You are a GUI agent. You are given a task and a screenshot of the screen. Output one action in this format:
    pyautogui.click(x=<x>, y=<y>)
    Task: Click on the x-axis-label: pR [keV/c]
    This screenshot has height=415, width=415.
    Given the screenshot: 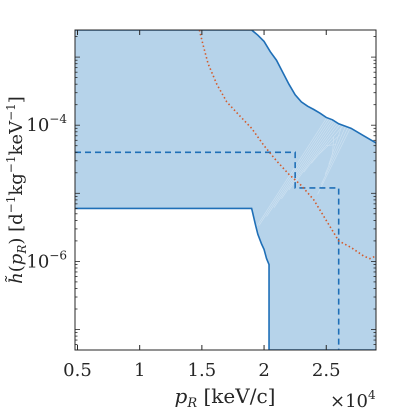 What is the action you would take?
    pyautogui.click(x=225, y=397)
    